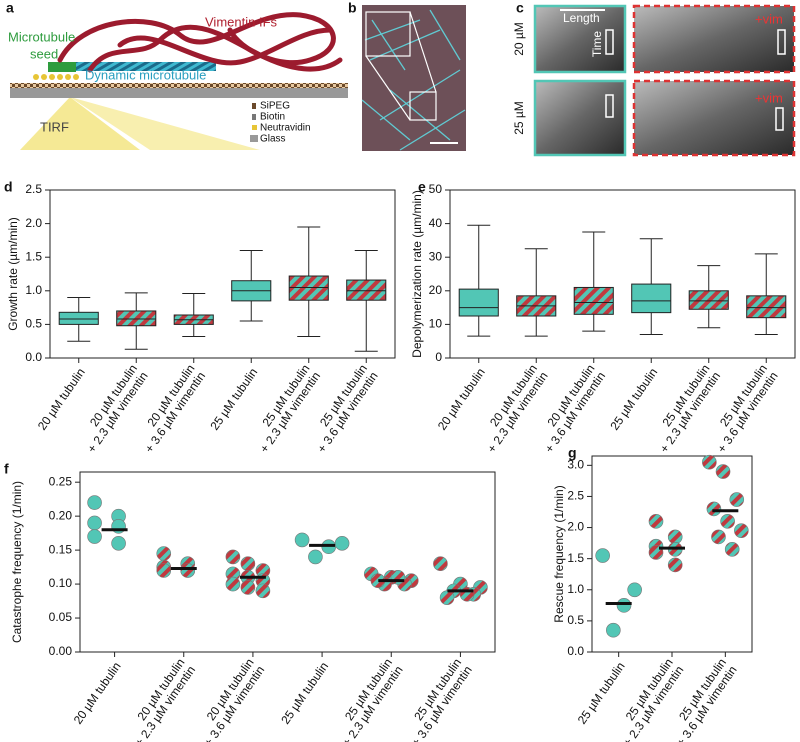 The width and height of the screenshot is (800, 742). I want to click on legend: SiPEG Biotin Neutravidin Glass, so click(280, 123).